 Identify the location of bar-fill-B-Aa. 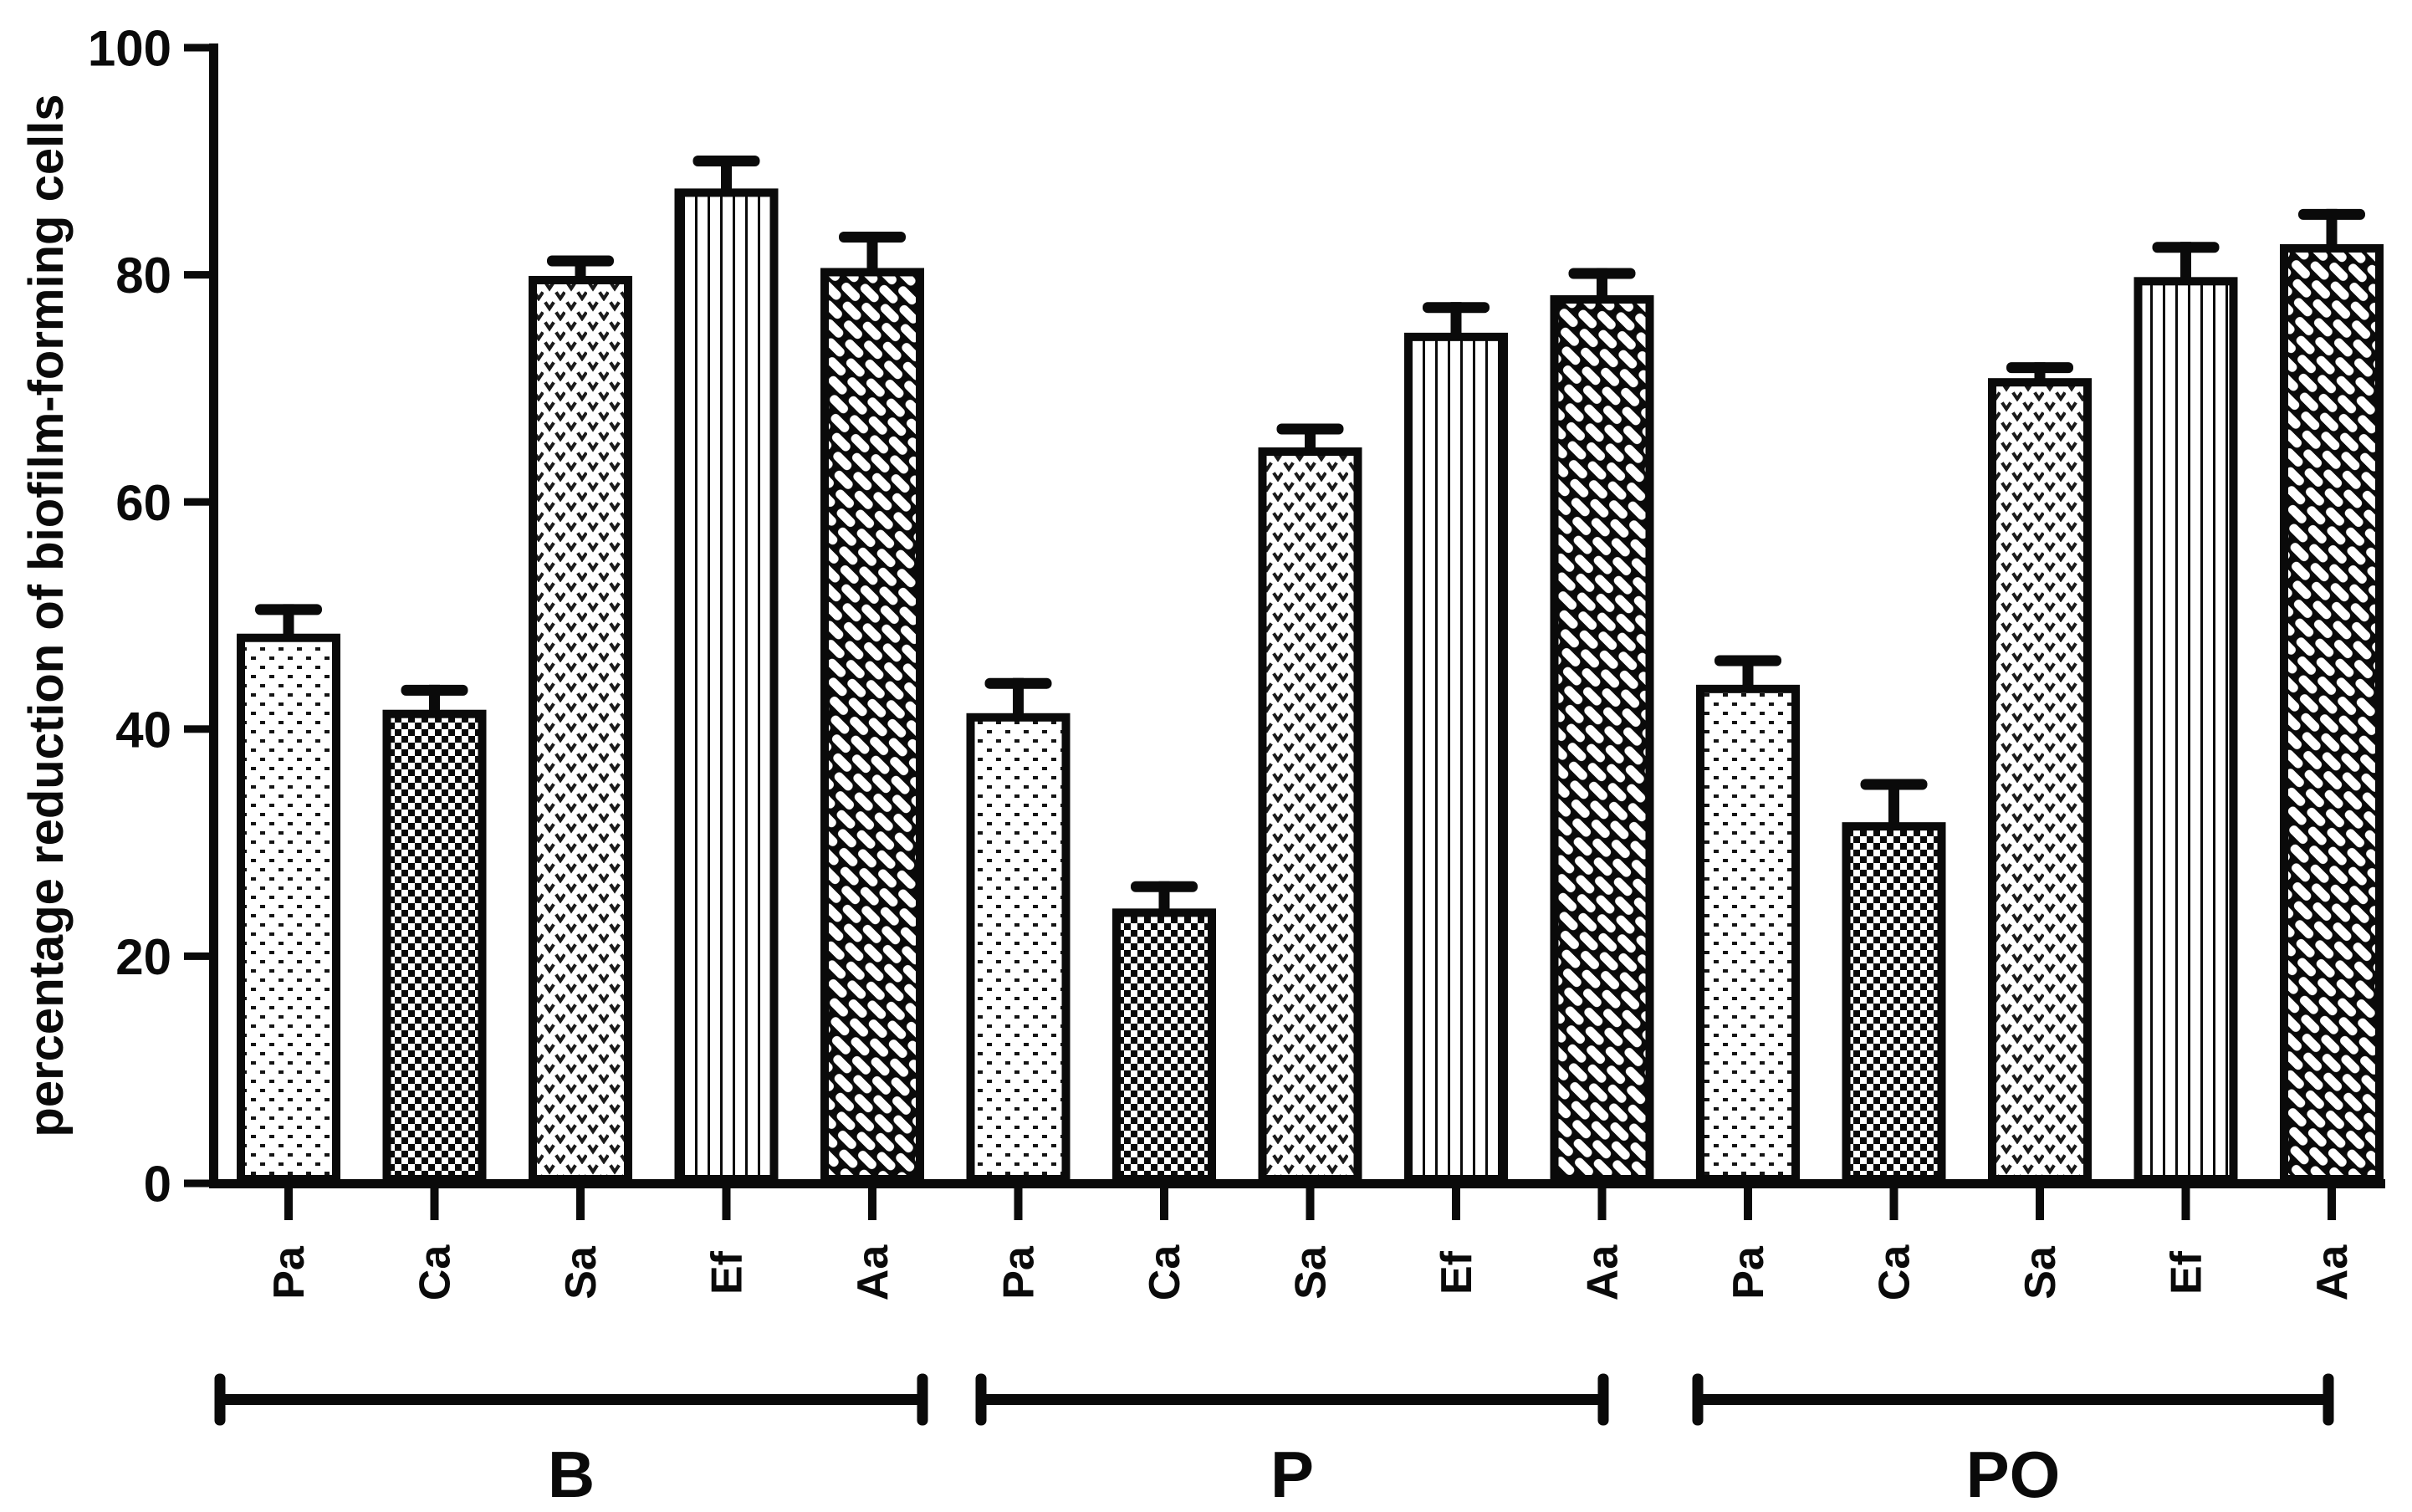
(872, 725).